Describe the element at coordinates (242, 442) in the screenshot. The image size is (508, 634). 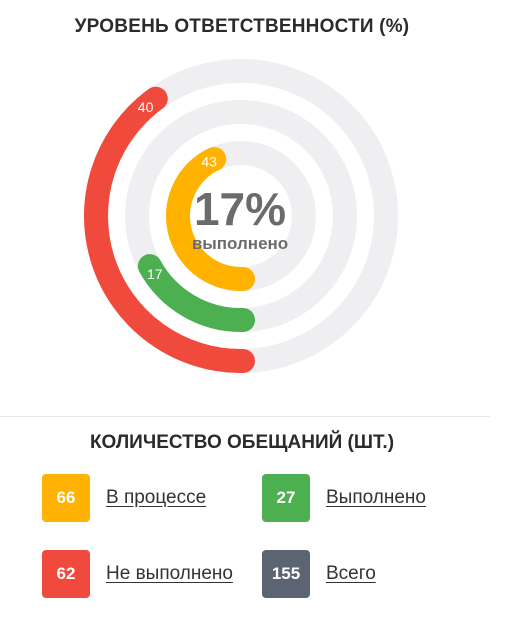
I see `stats-title: КОЛИЧЕСТВО ОБЕЩАНИЙ (ШТ.)` at that location.